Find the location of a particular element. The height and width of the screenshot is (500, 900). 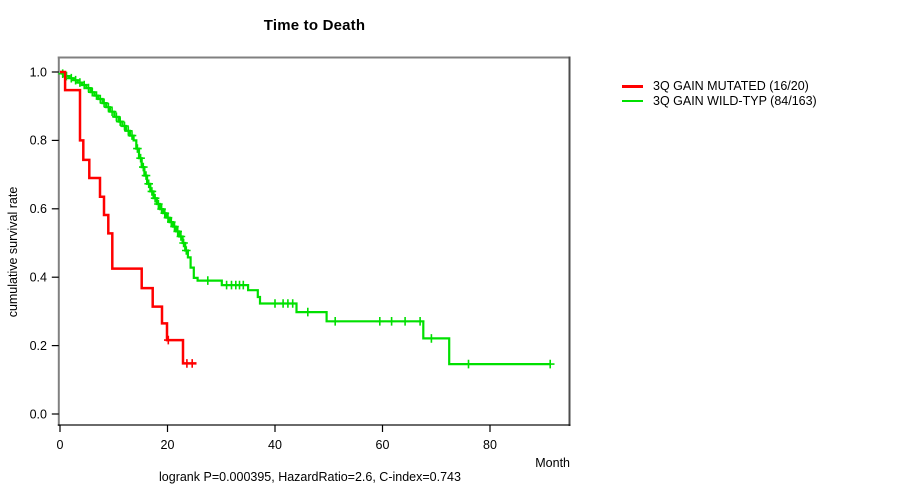

y-axis-label: cumulative survival rate is located at coordinates (13, 252).